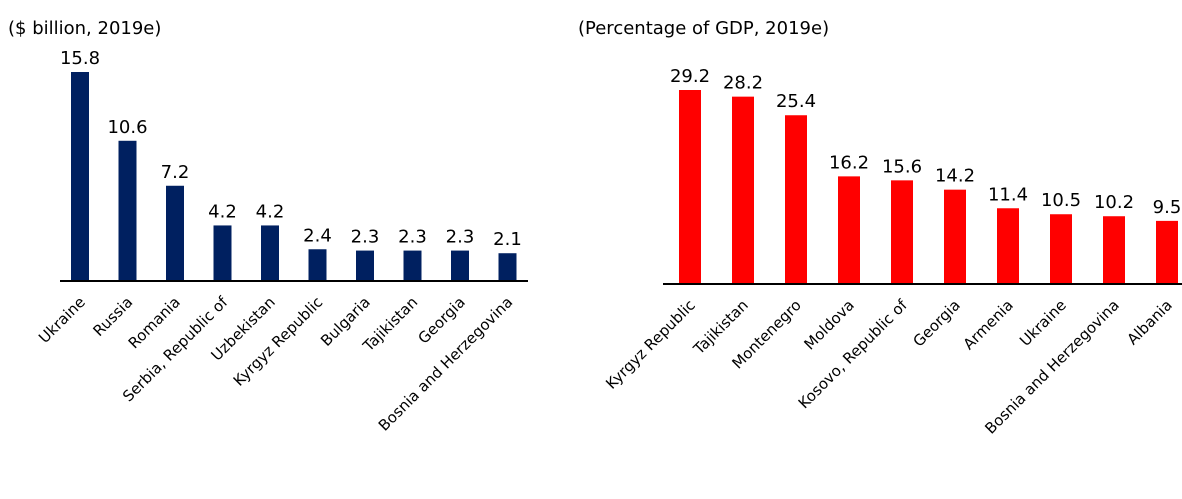  What do you see at coordinates (112, 316) in the screenshot?
I see `x-tick-label: Russia` at bounding box center [112, 316].